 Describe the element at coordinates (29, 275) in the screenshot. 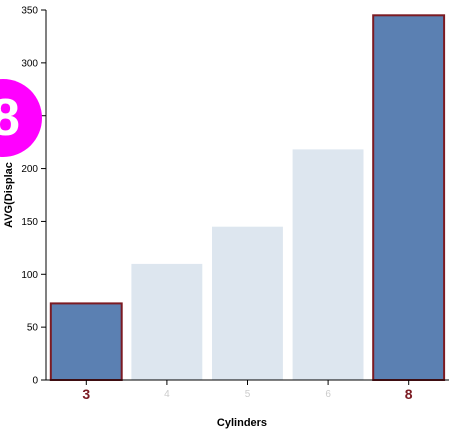

I see `y-tick-label-100: 100` at that location.